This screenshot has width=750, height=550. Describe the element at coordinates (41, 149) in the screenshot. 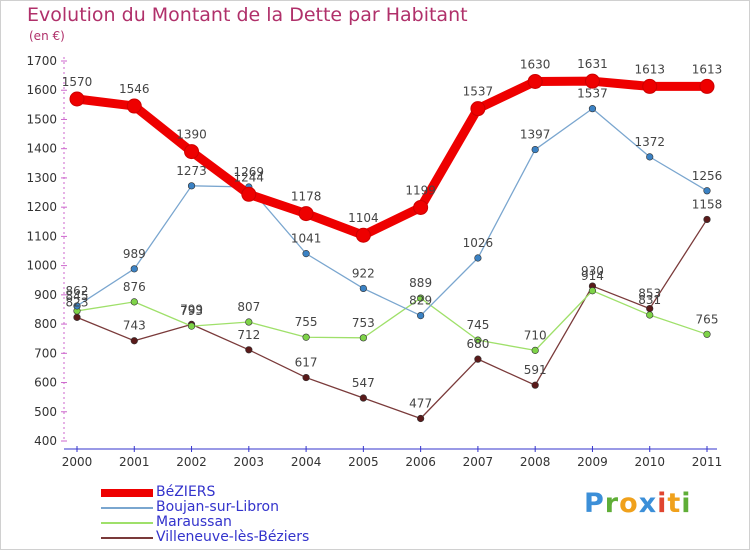

I see `y-tick-label: 1400` at that location.